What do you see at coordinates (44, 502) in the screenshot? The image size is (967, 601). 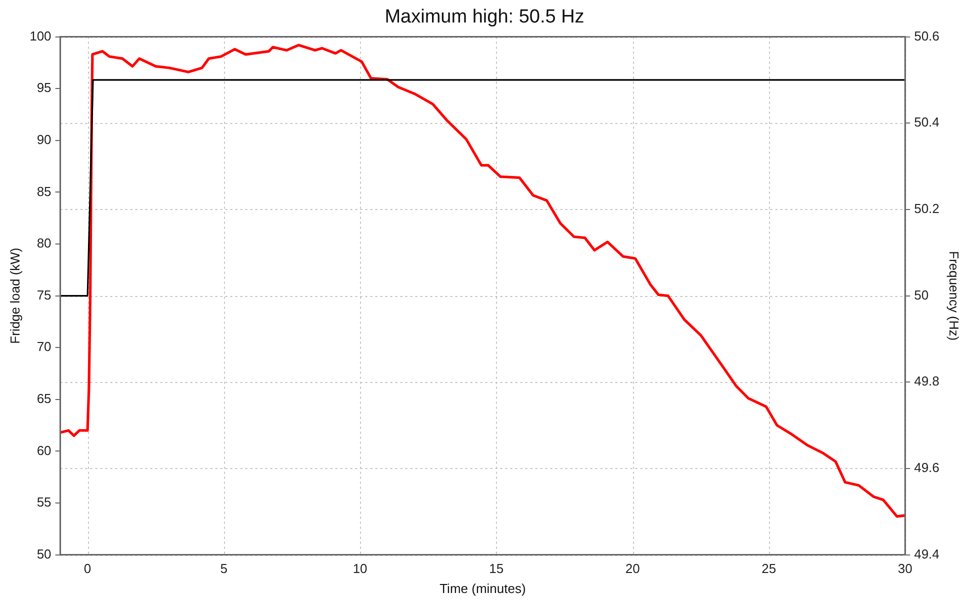 I see `y-tick-label: 55` at bounding box center [44, 502].